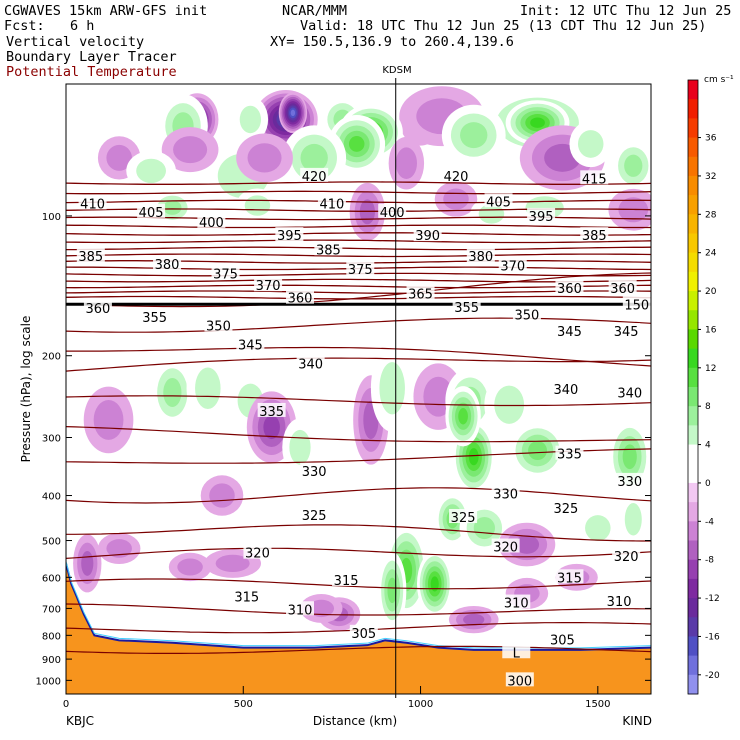 The image size is (740, 740). Describe the element at coordinates (709, 522) in the screenshot. I see `colorbar-label: -4` at that location.